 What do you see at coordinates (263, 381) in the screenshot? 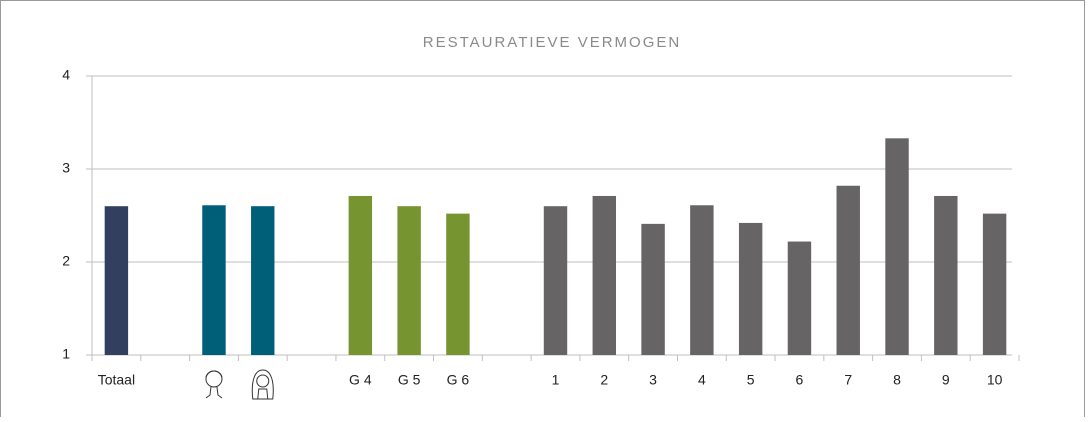
I see `face` at bounding box center [263, 381].